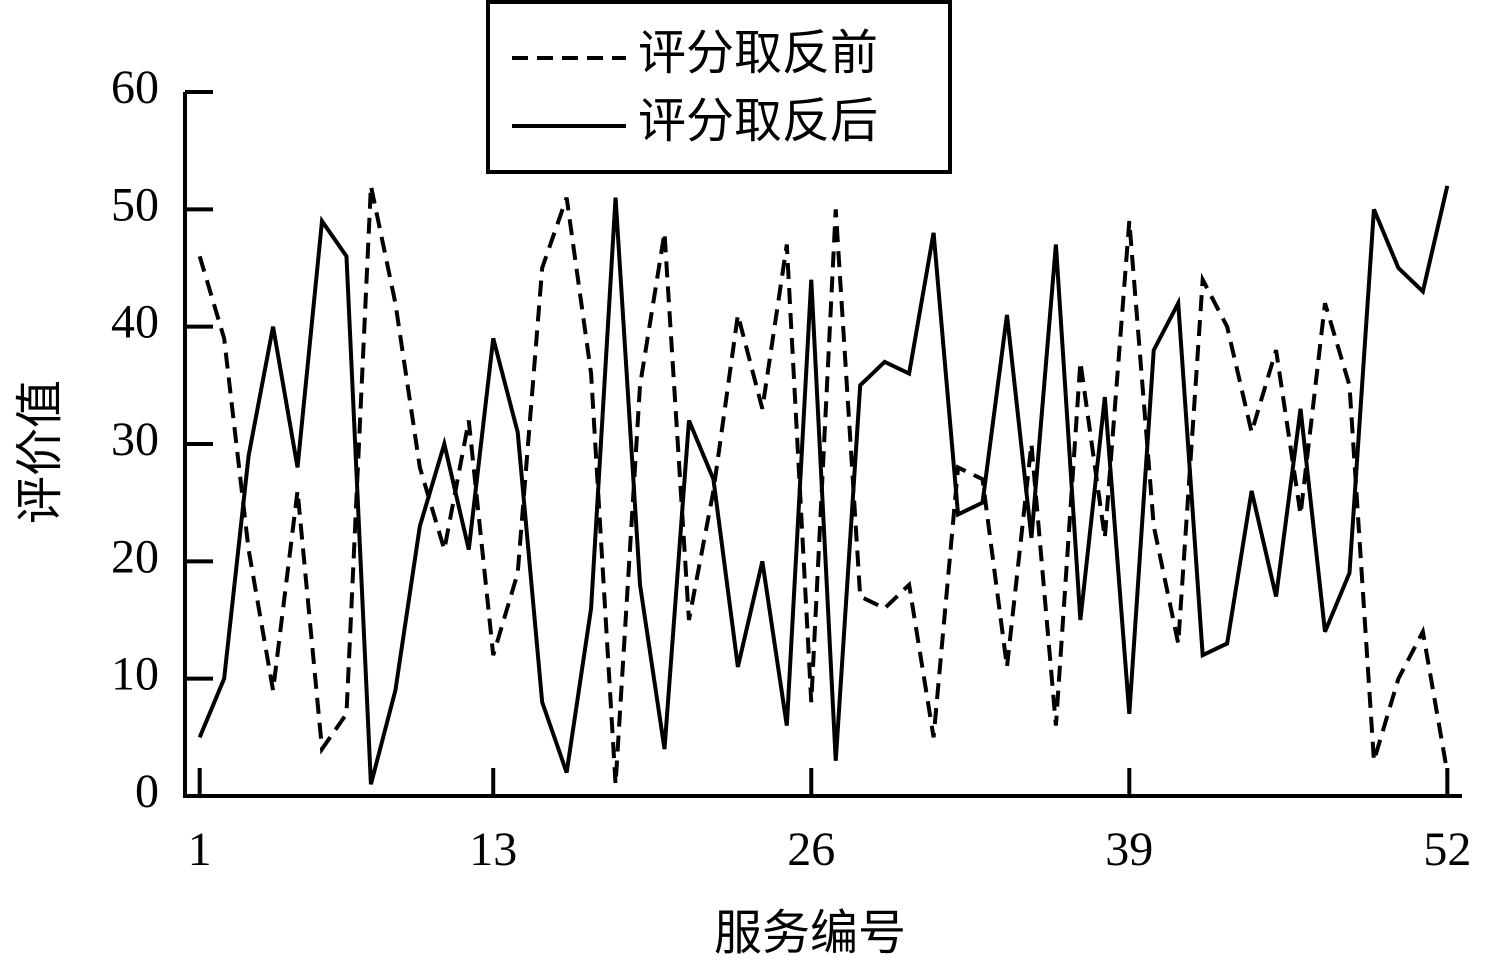 This screenshot has width=1496, height=979. I want to click on legend-box, so click(719, 87).